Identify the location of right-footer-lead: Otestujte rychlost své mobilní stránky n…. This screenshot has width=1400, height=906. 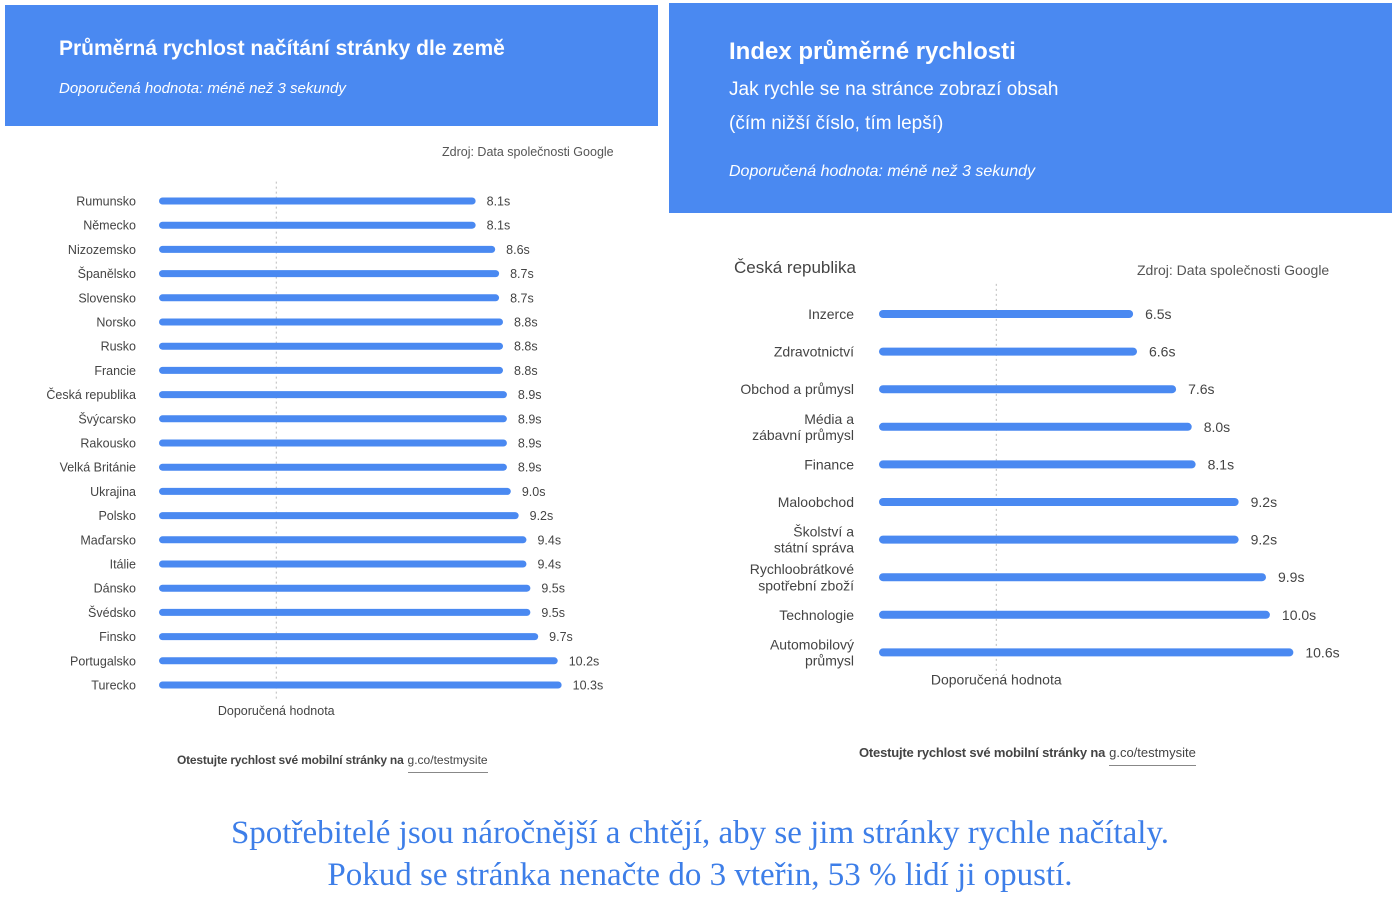
(982, 752).